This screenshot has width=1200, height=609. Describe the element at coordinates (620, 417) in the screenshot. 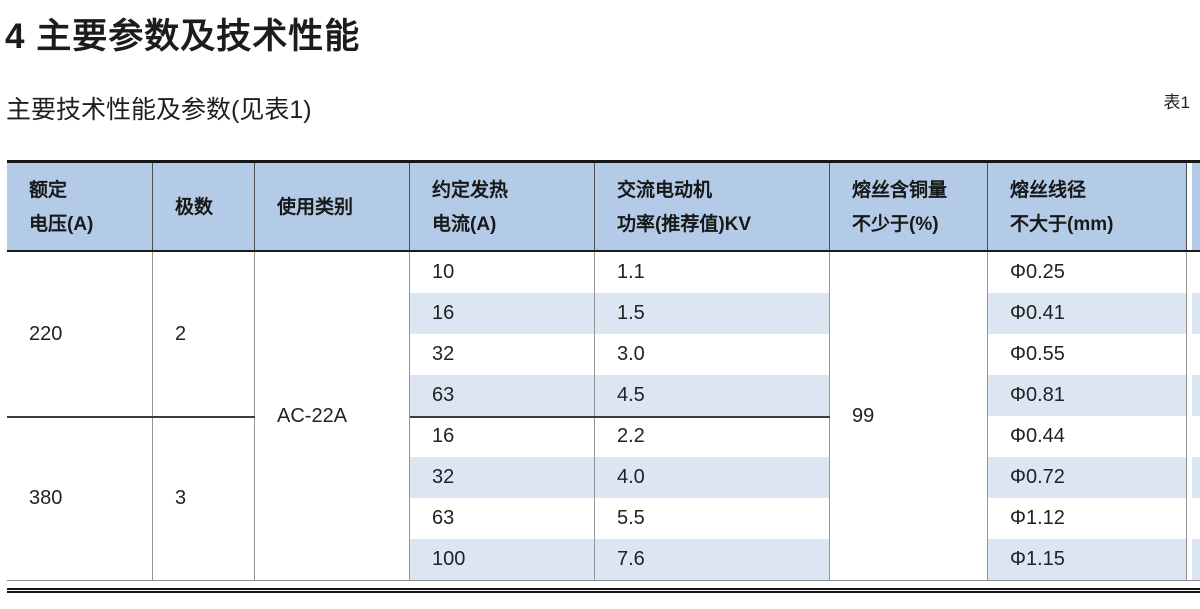

I see `group-divider-right` at that location.